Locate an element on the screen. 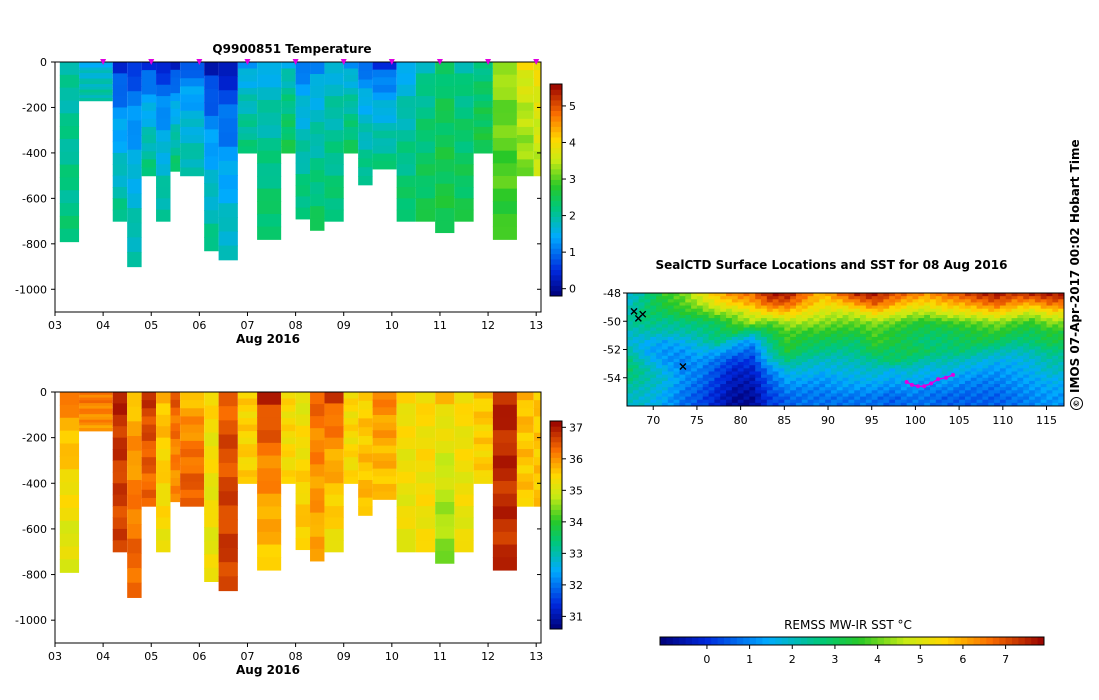 The image size is (1099, 700). y-tick-label: -400 is located at coordinates (34, 483).